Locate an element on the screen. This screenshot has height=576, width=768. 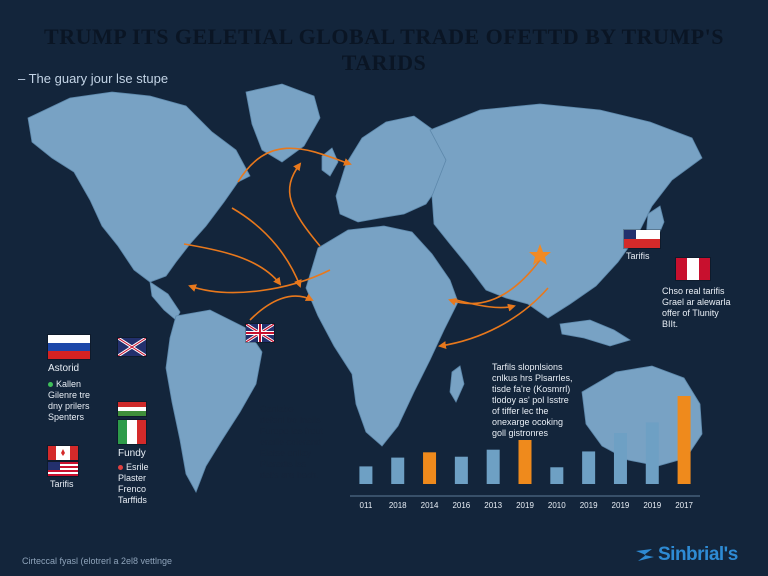
logo-text: Sinbrial's is located at coordinates (698, 554).